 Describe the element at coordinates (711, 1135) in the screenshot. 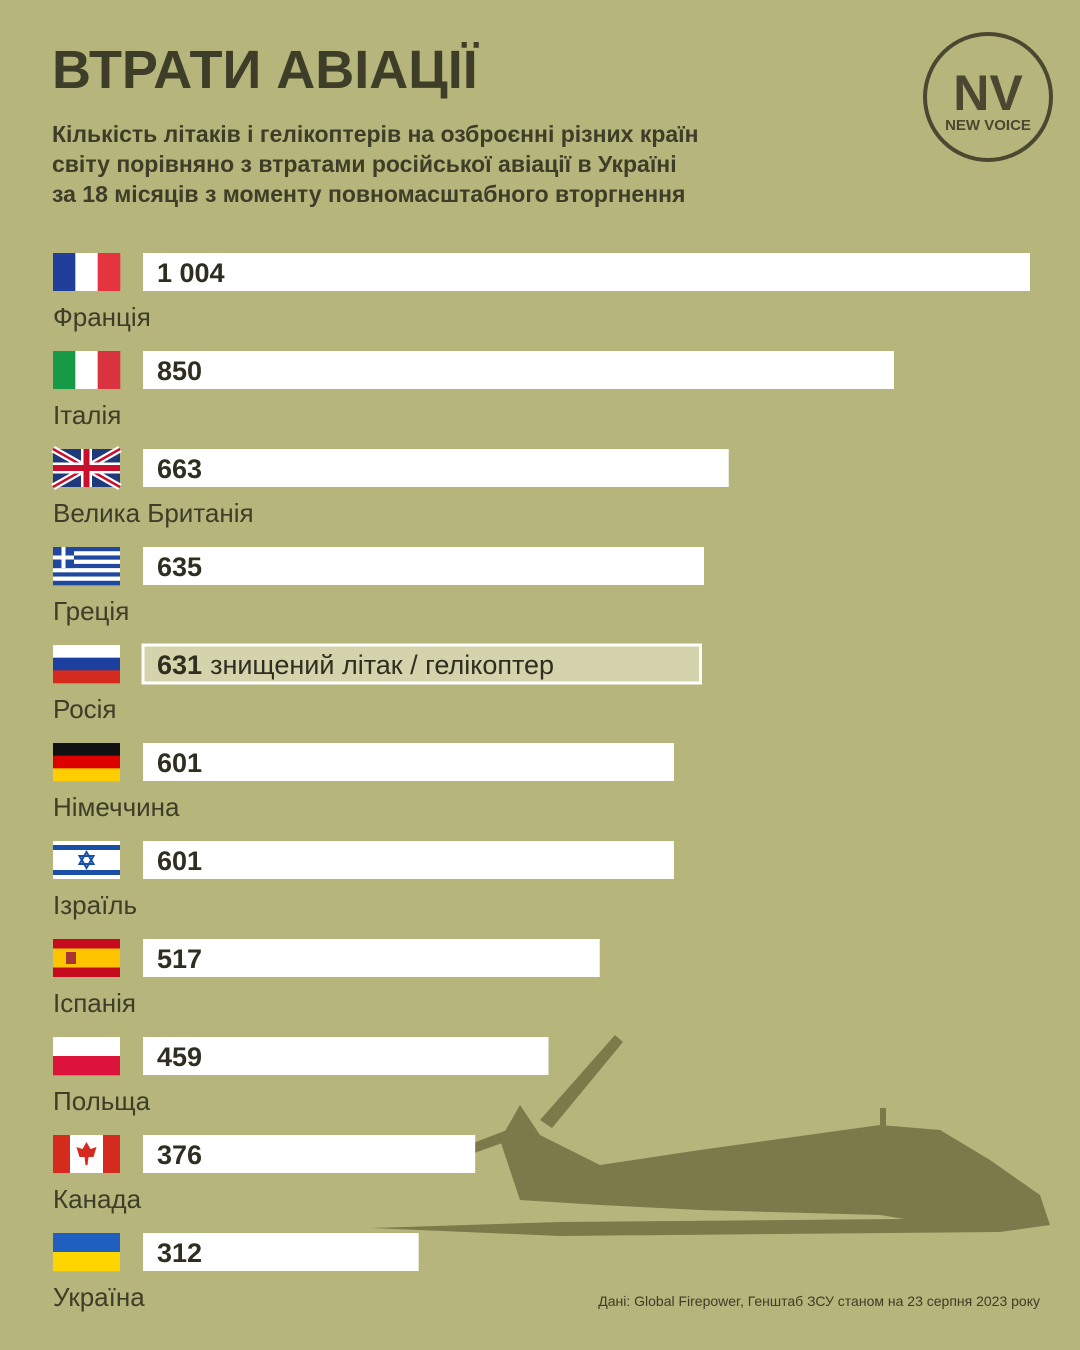

I see `helicopter-silhouette` at that location.